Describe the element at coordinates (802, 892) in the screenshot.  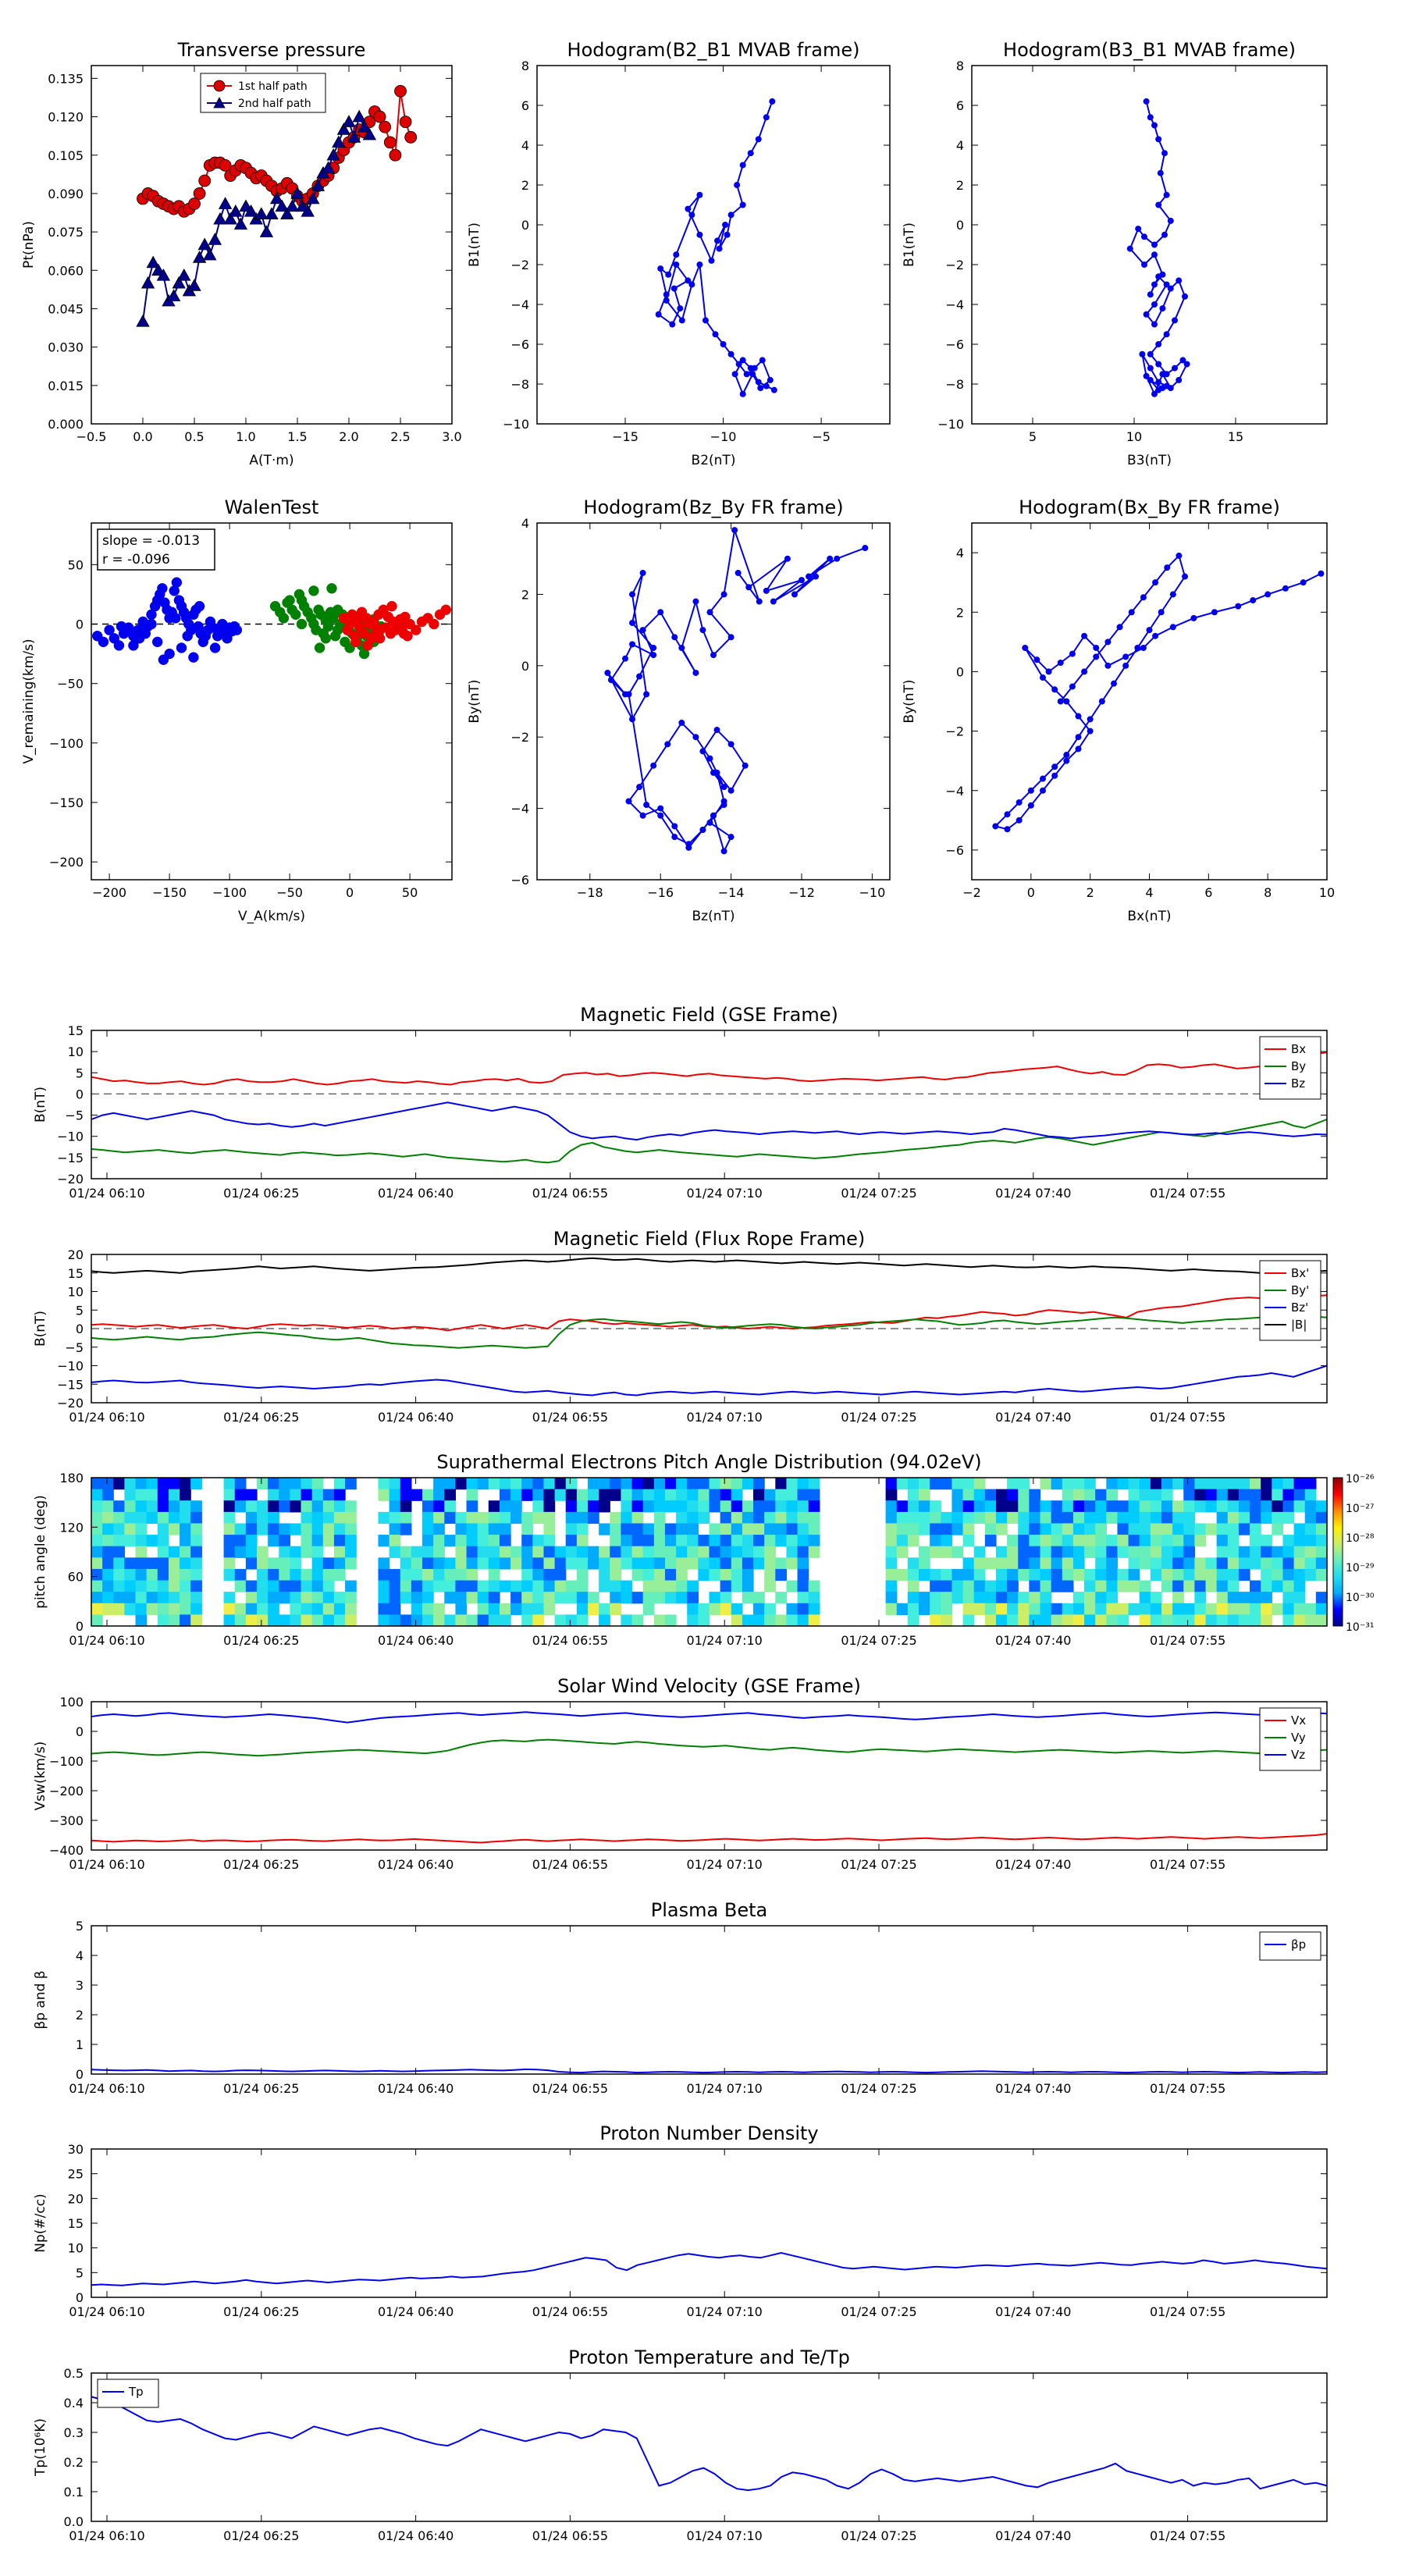
I see `h3-xtick-label: −12` at that location.